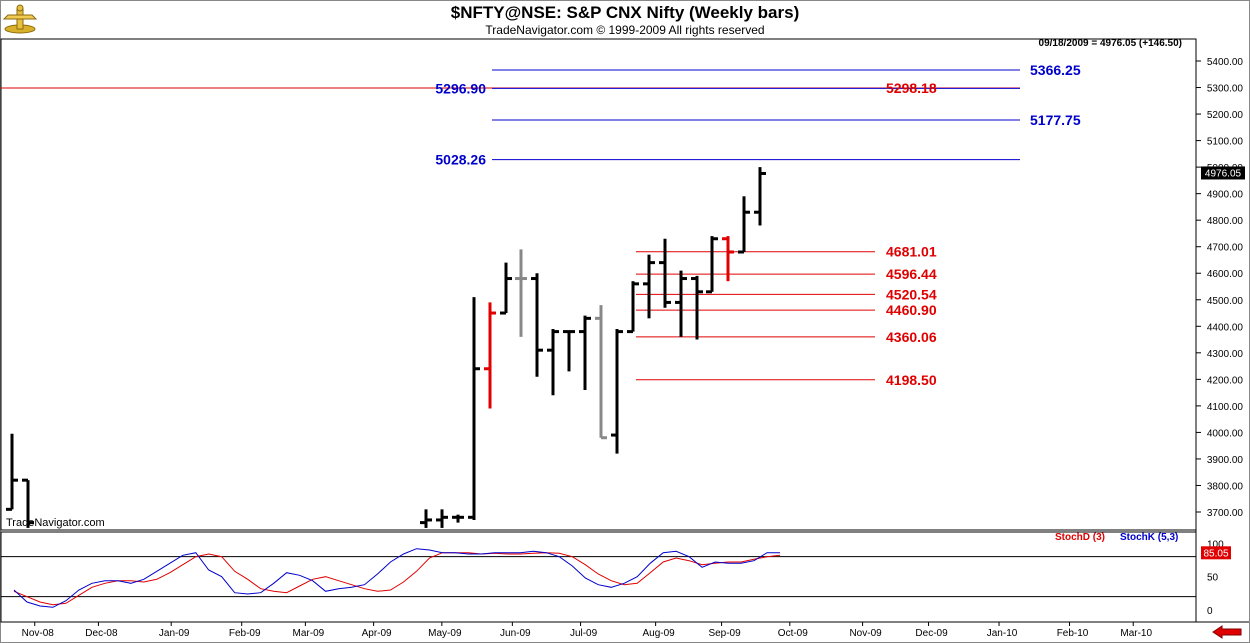 The image size is (1250, 643). Describe the element at coordinates (1225, 301) in the screenshot. I see `price-tick-label: 4500.00` at that location.